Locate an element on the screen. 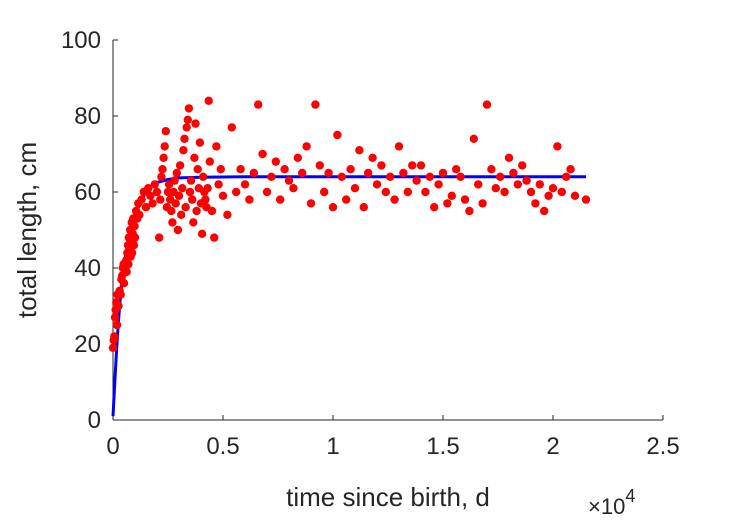  x-tick-label: 0 is located at coordinates (112, 446).